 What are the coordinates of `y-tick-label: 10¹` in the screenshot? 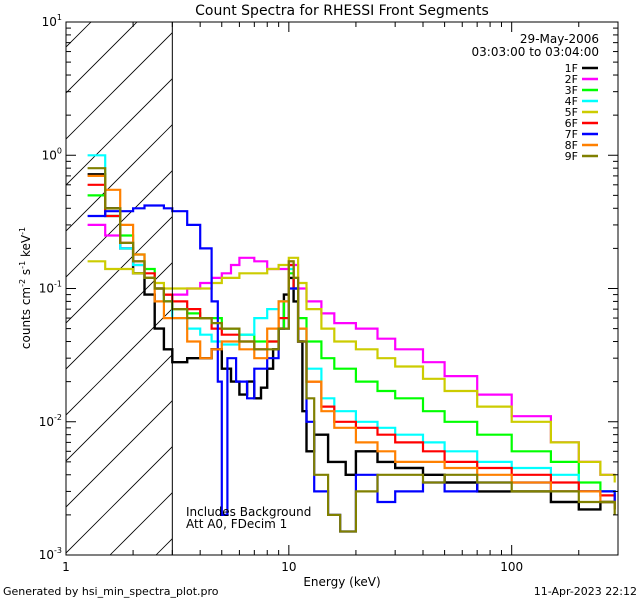 It's located at (52, 21).